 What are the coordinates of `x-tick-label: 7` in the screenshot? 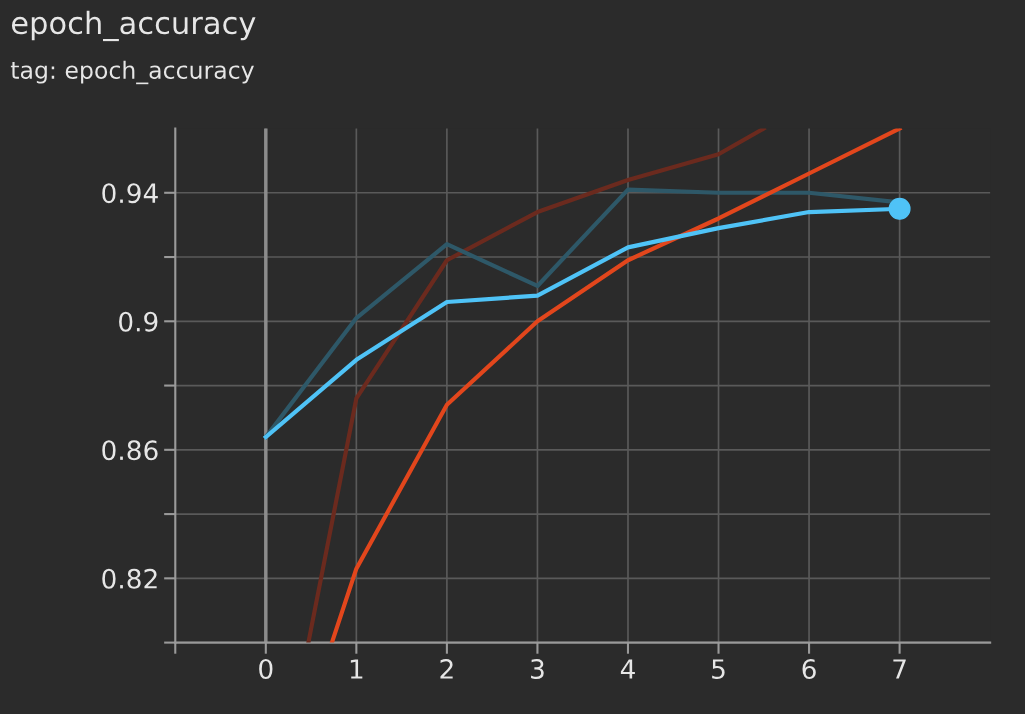 It's located at (899, 669).